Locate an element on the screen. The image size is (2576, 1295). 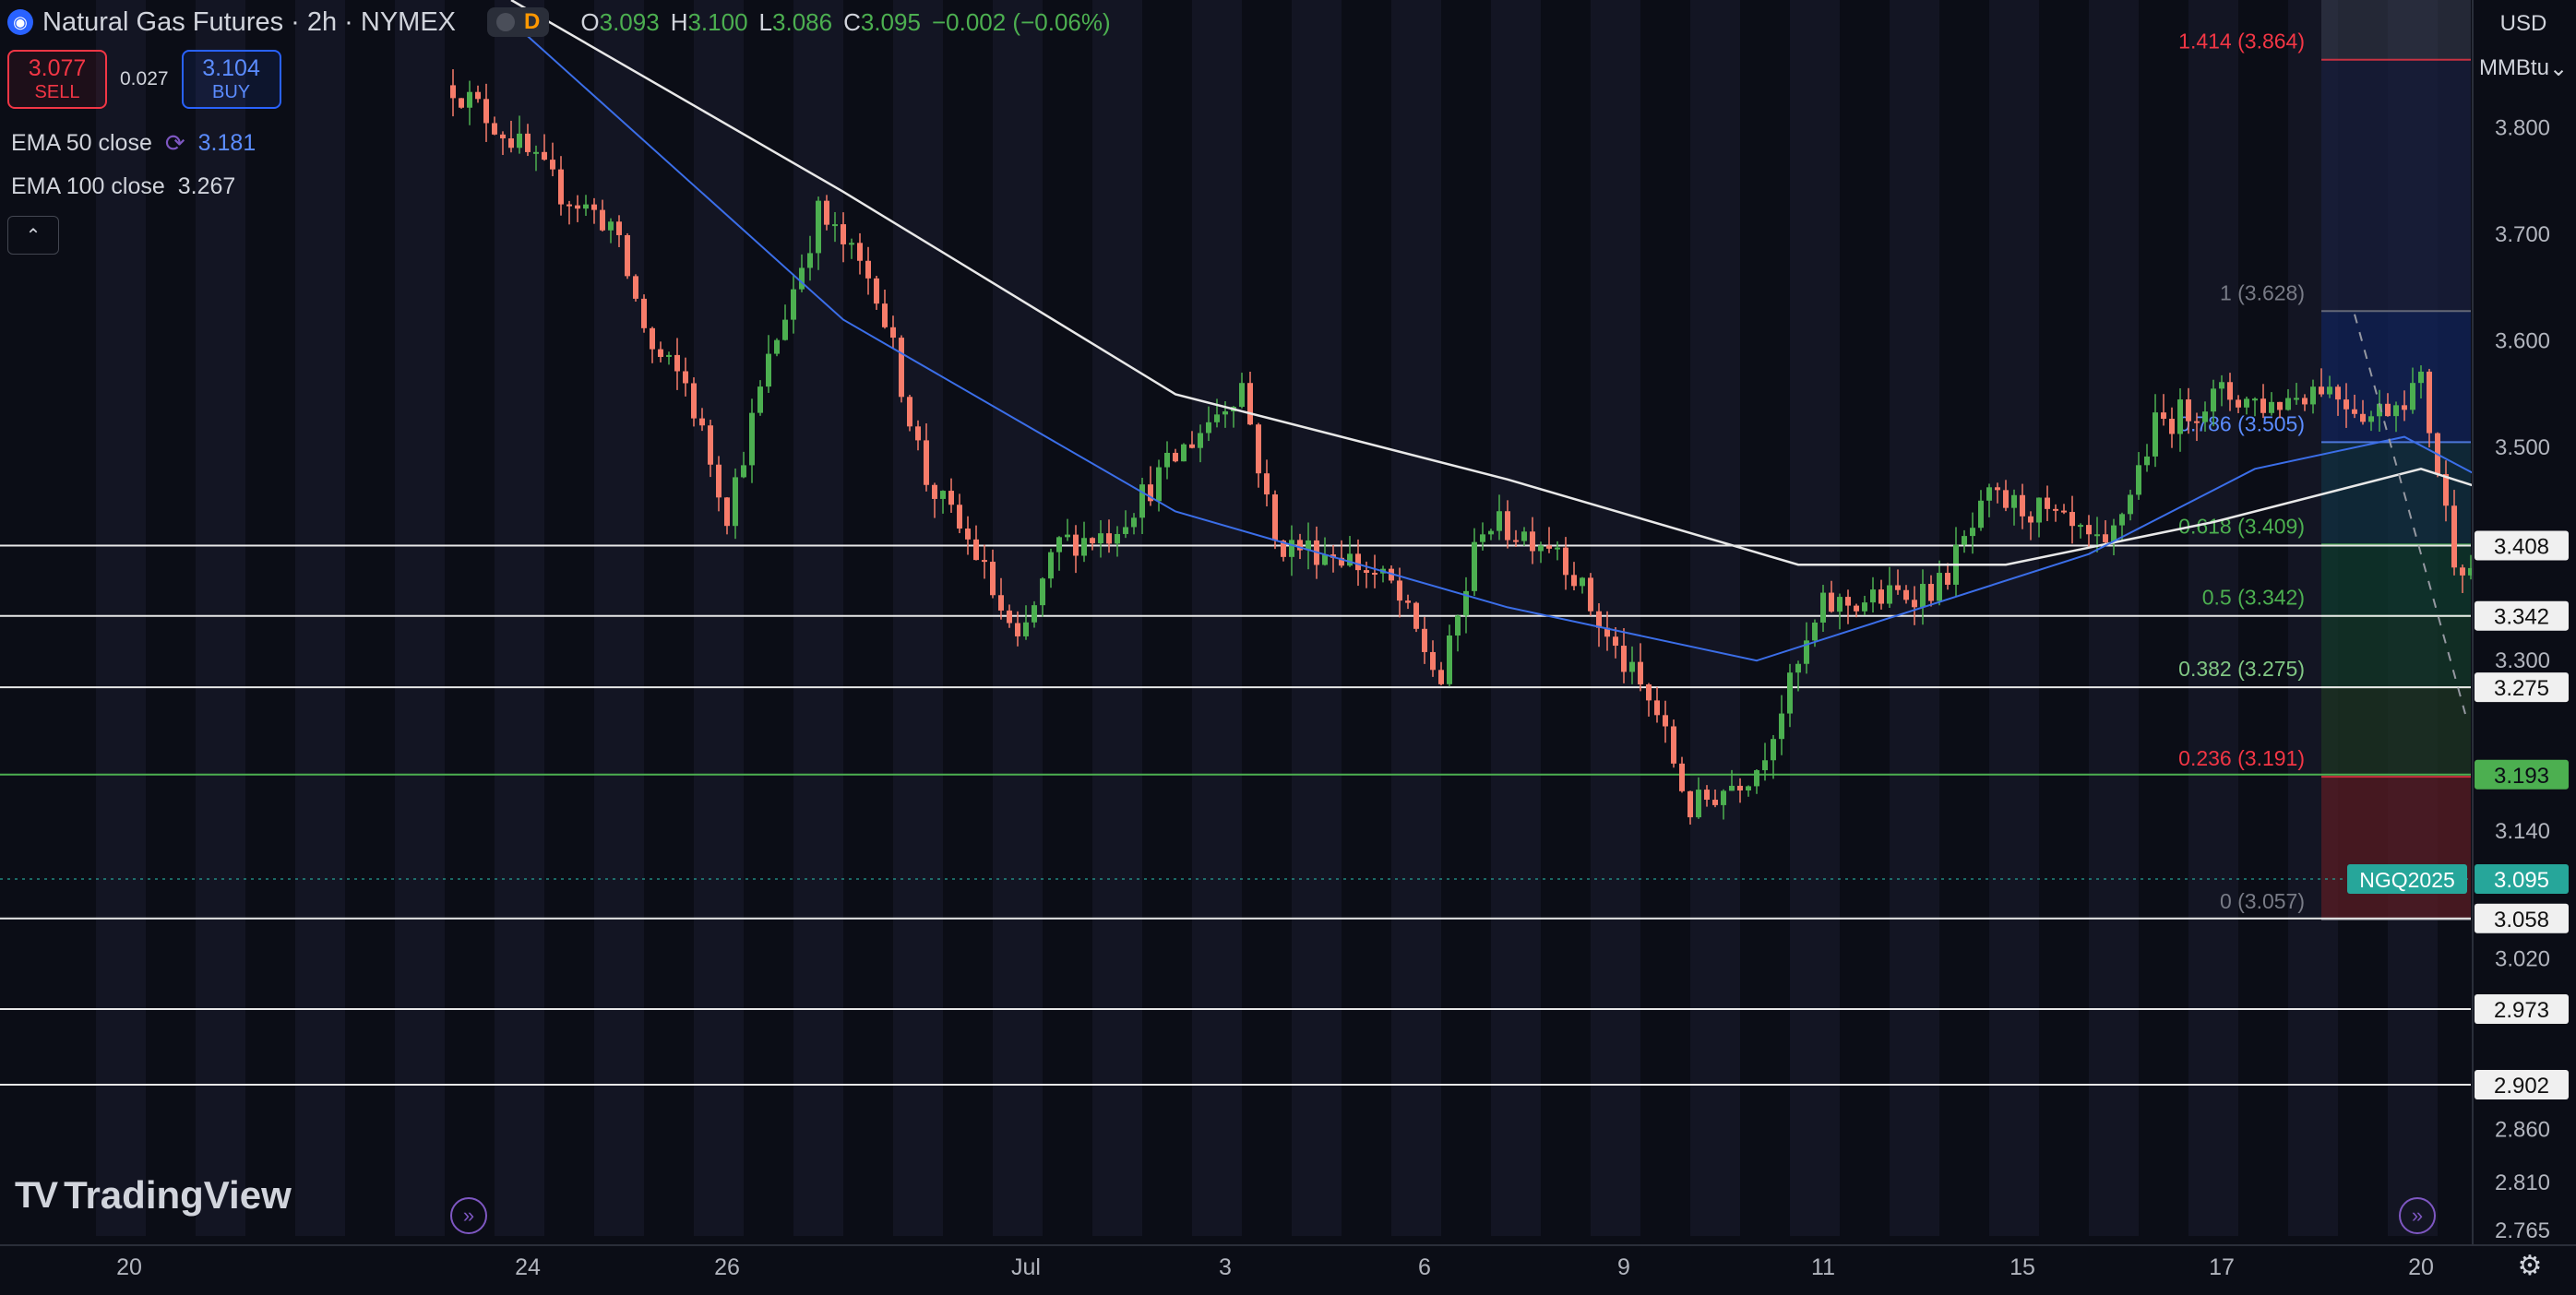
x-tick-label: 15 is located at coordinates (2023, 1267).